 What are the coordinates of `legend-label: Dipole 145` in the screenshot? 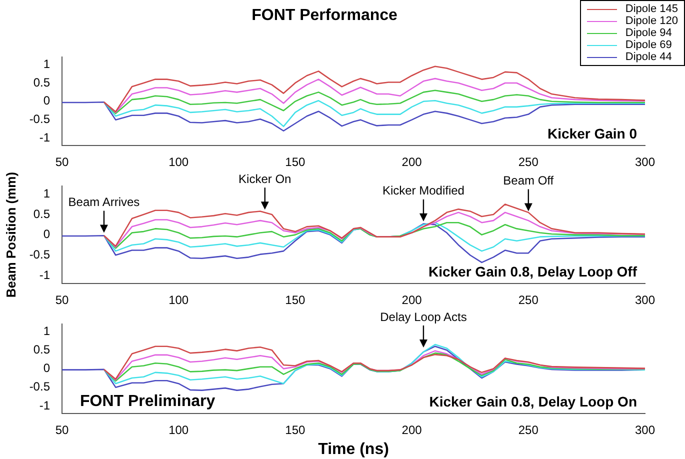 It's located at (651, 9).